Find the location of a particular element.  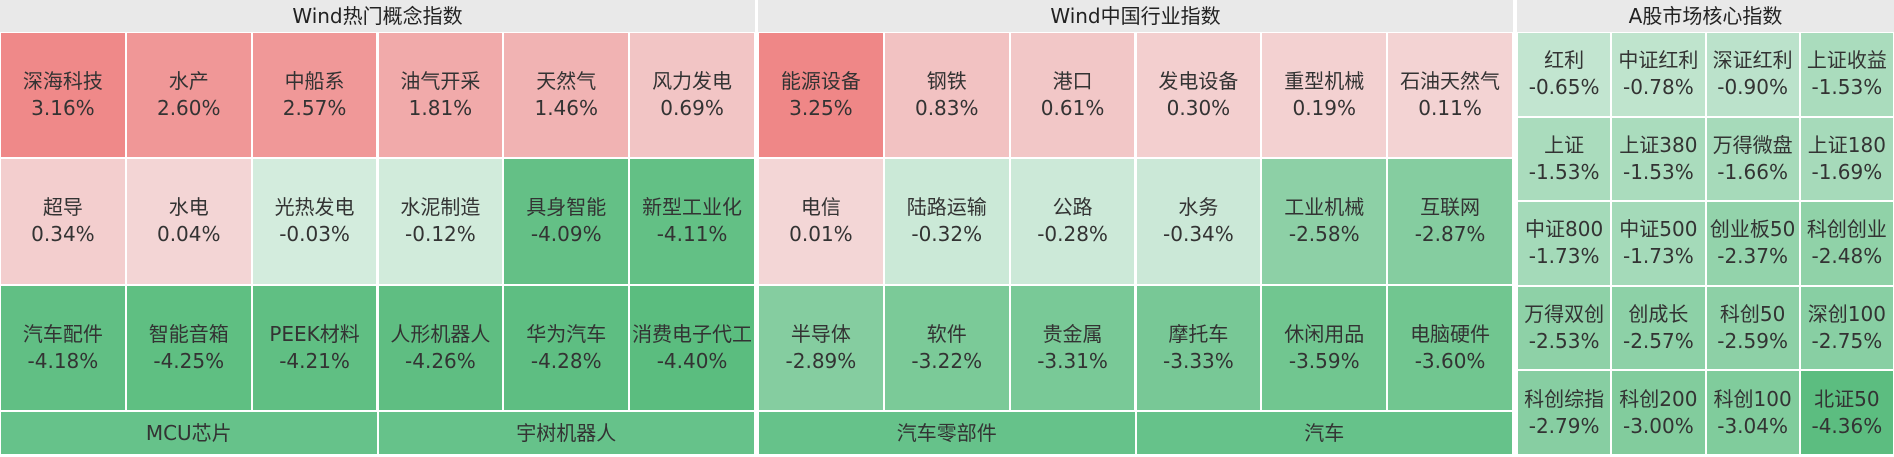

tile-name: 科创100 is located at coordinates (1752, 398).